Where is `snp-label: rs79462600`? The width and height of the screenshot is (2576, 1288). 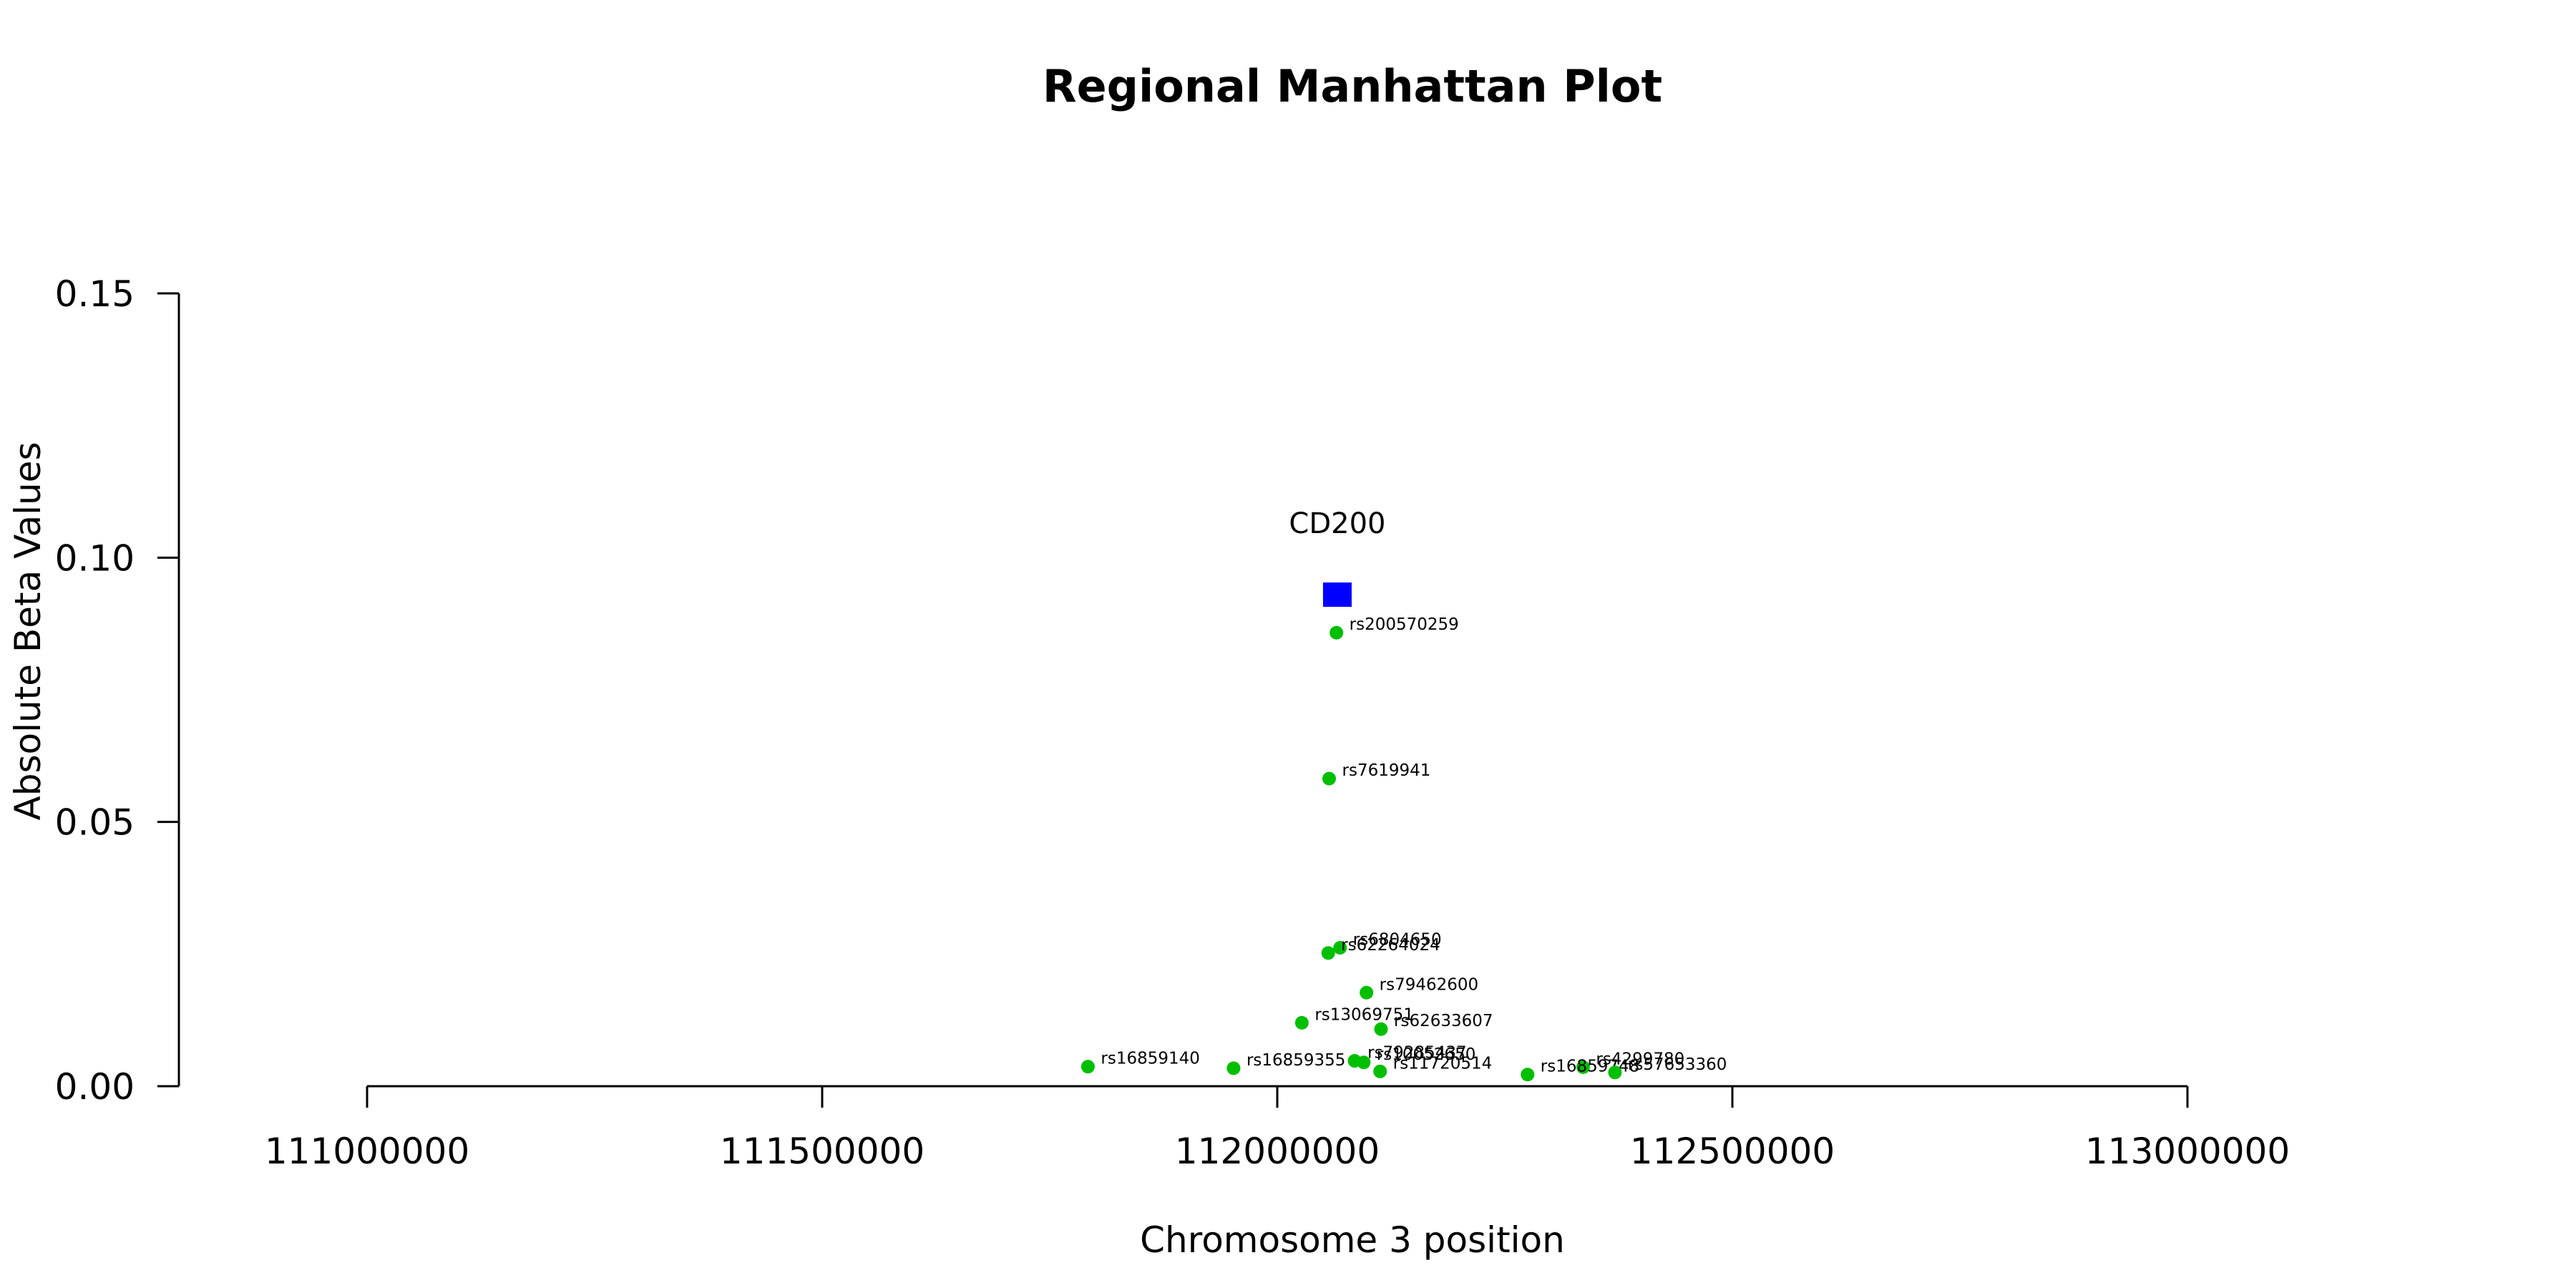 snp-label: rs79462600 is located at coordinates (1429, 984).